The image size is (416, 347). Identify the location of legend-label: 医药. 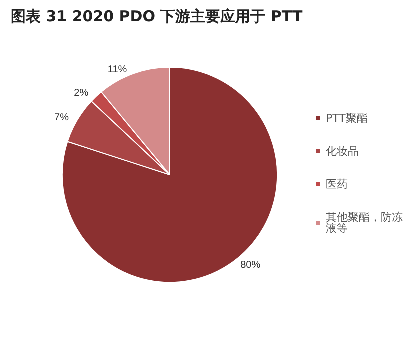
(337, 184).